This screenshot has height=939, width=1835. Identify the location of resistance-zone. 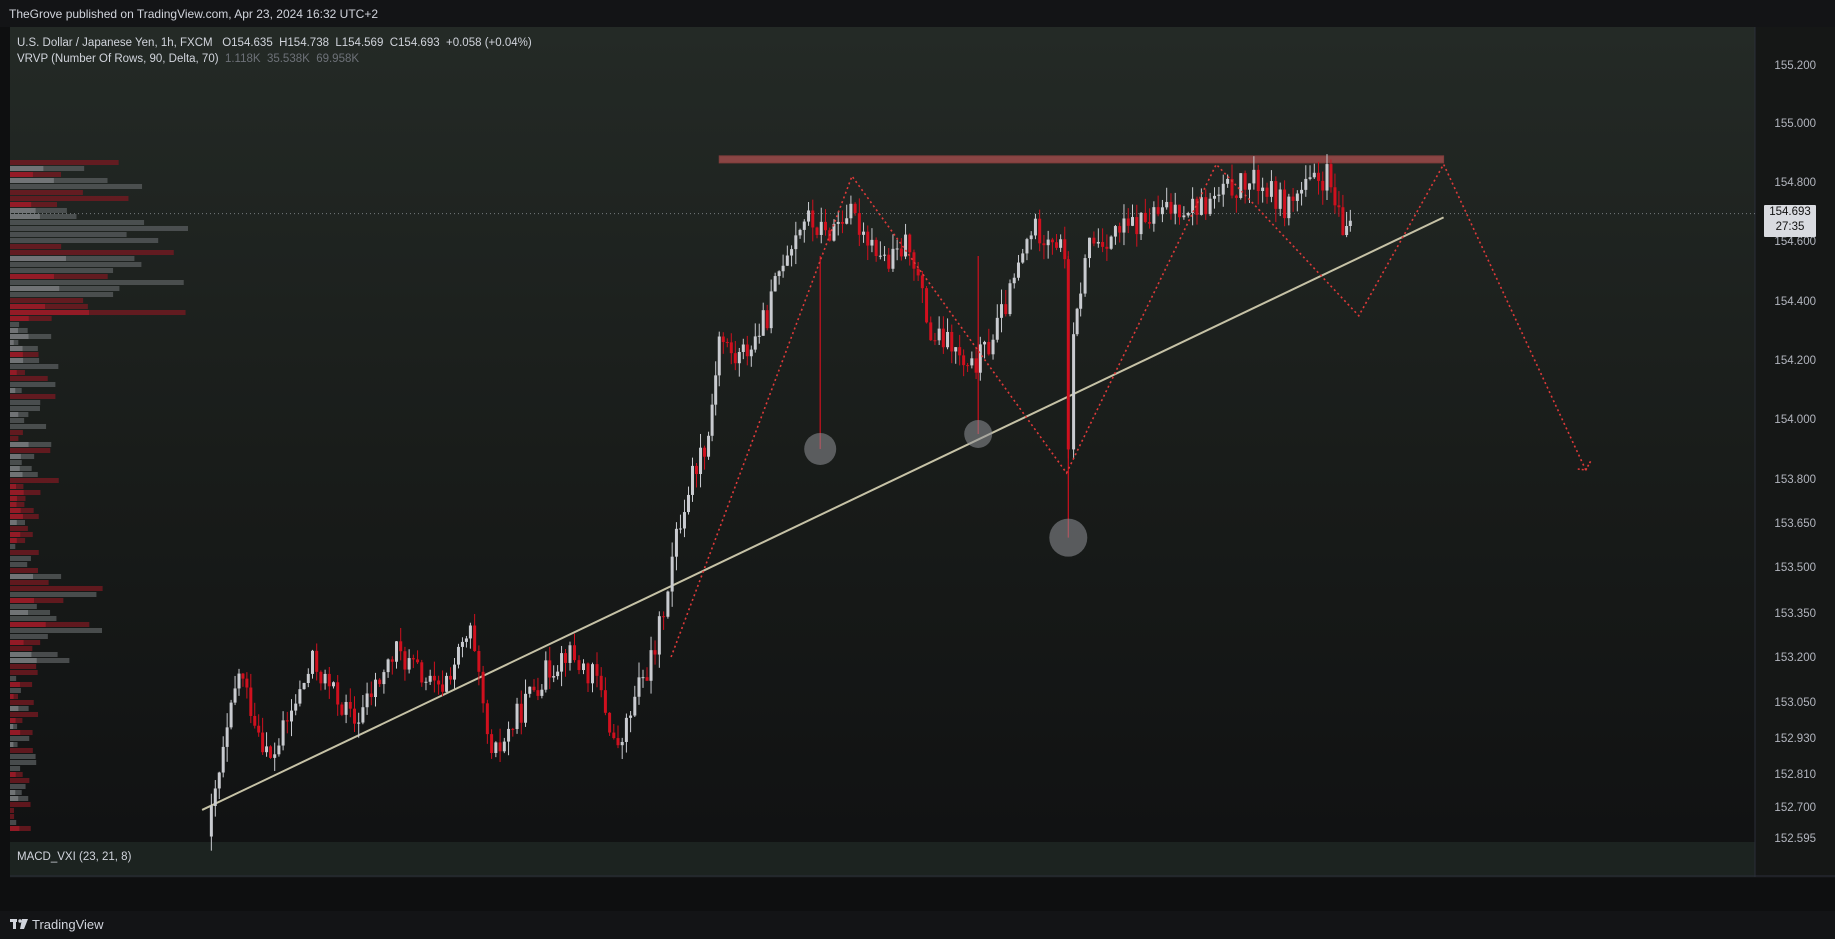
(1081, 159).